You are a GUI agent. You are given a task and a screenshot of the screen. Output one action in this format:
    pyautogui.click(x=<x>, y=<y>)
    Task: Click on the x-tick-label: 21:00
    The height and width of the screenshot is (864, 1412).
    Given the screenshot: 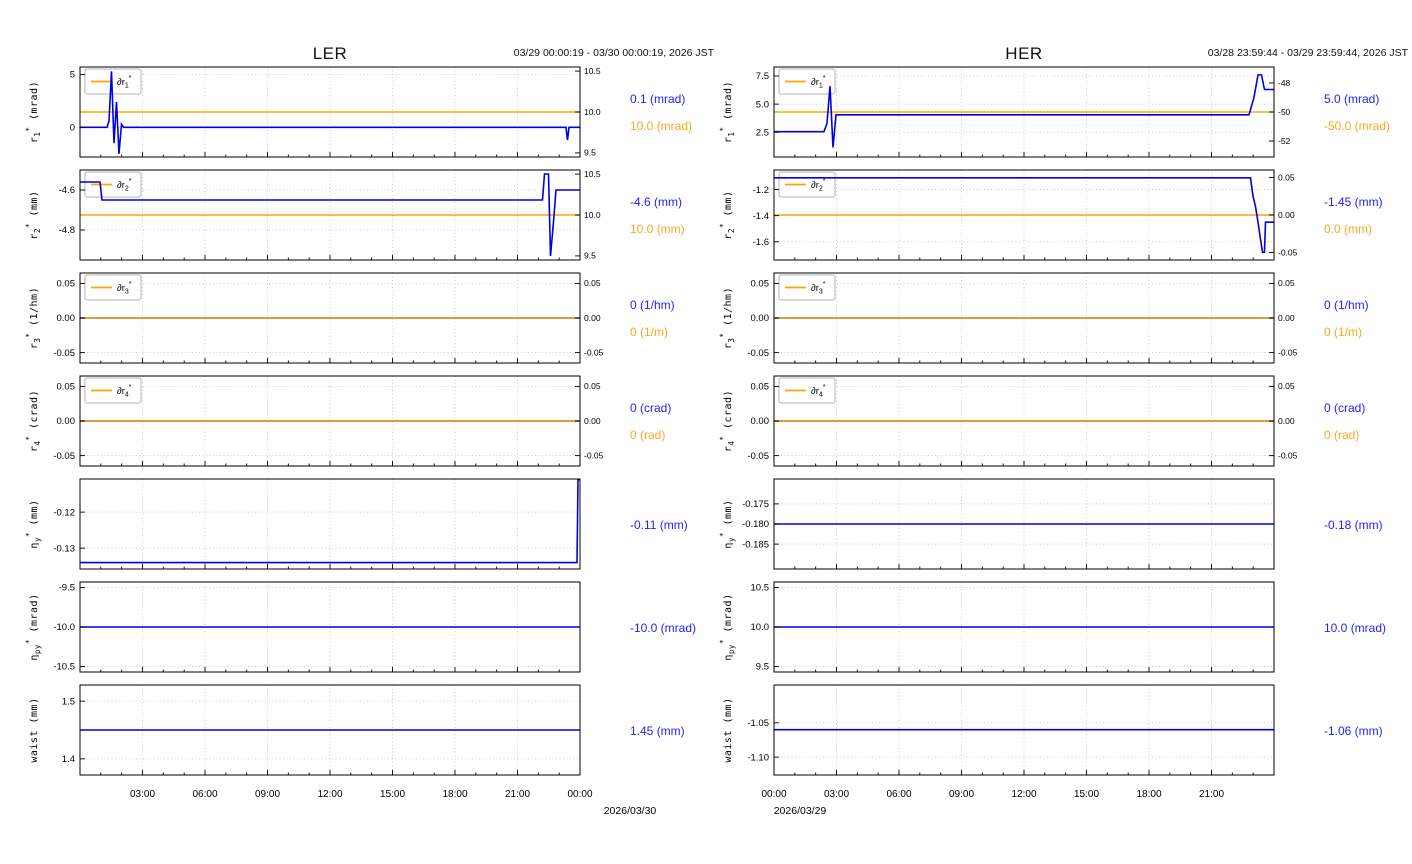 What is the action you would take?
    pyautogui.click(x=1211, y=794)
    